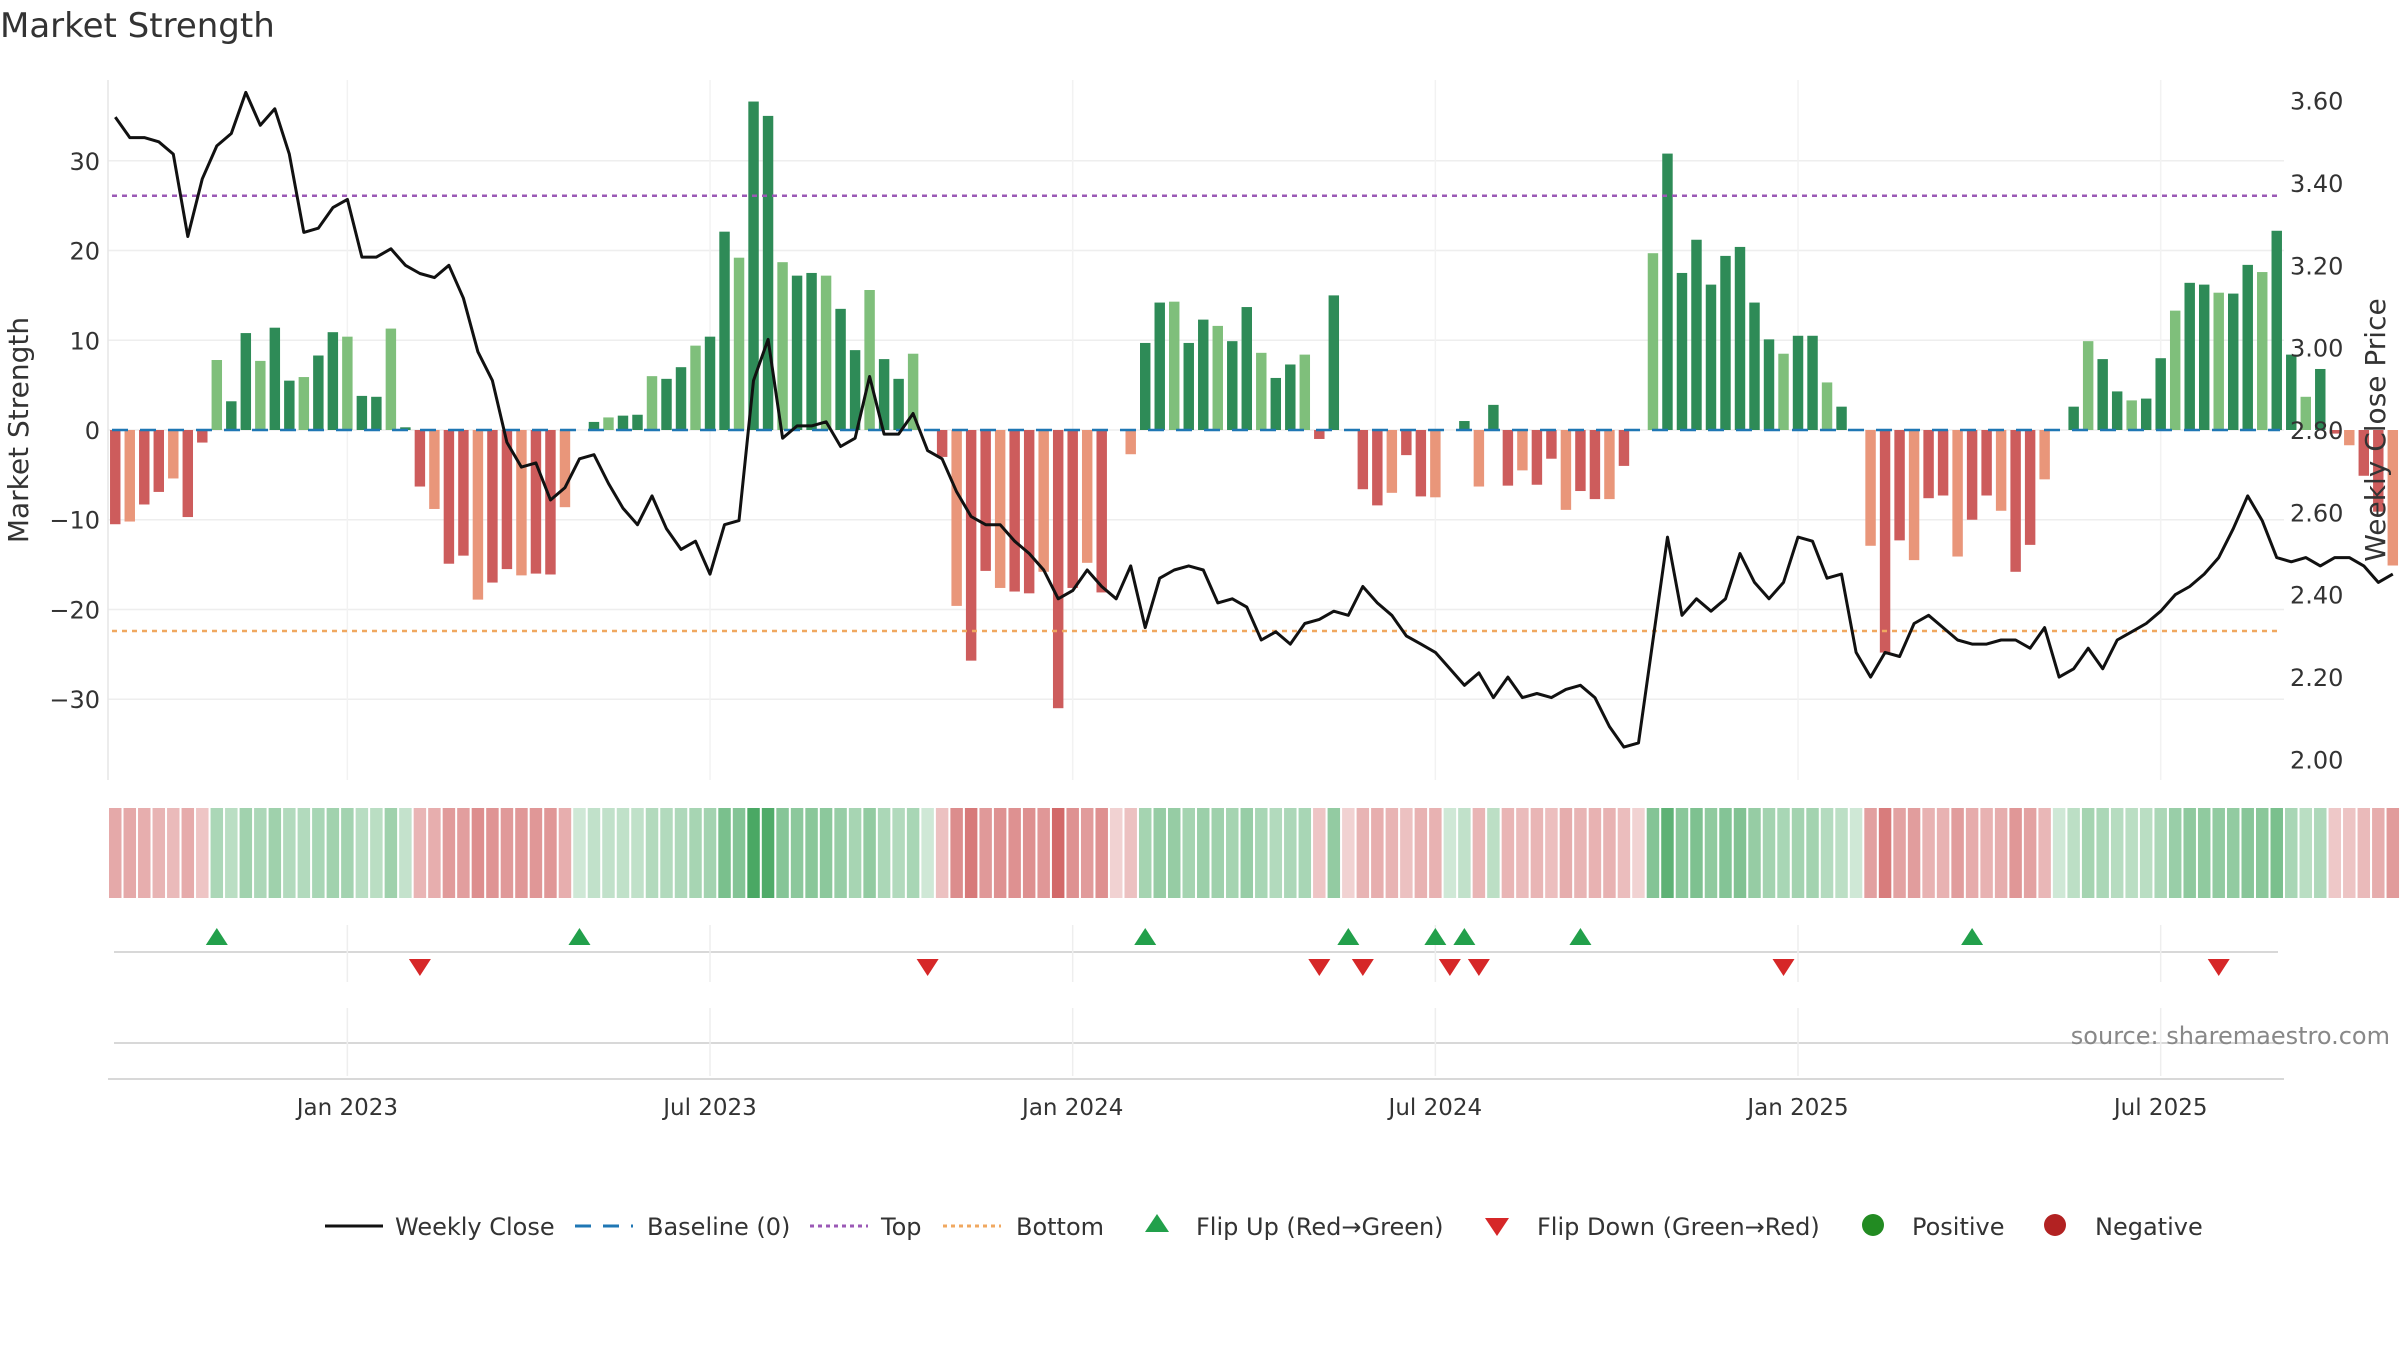  Describe the element at coordinates (440, 1227) in the screenshot. I see `legend-item-line: Weekly Close` at that location.